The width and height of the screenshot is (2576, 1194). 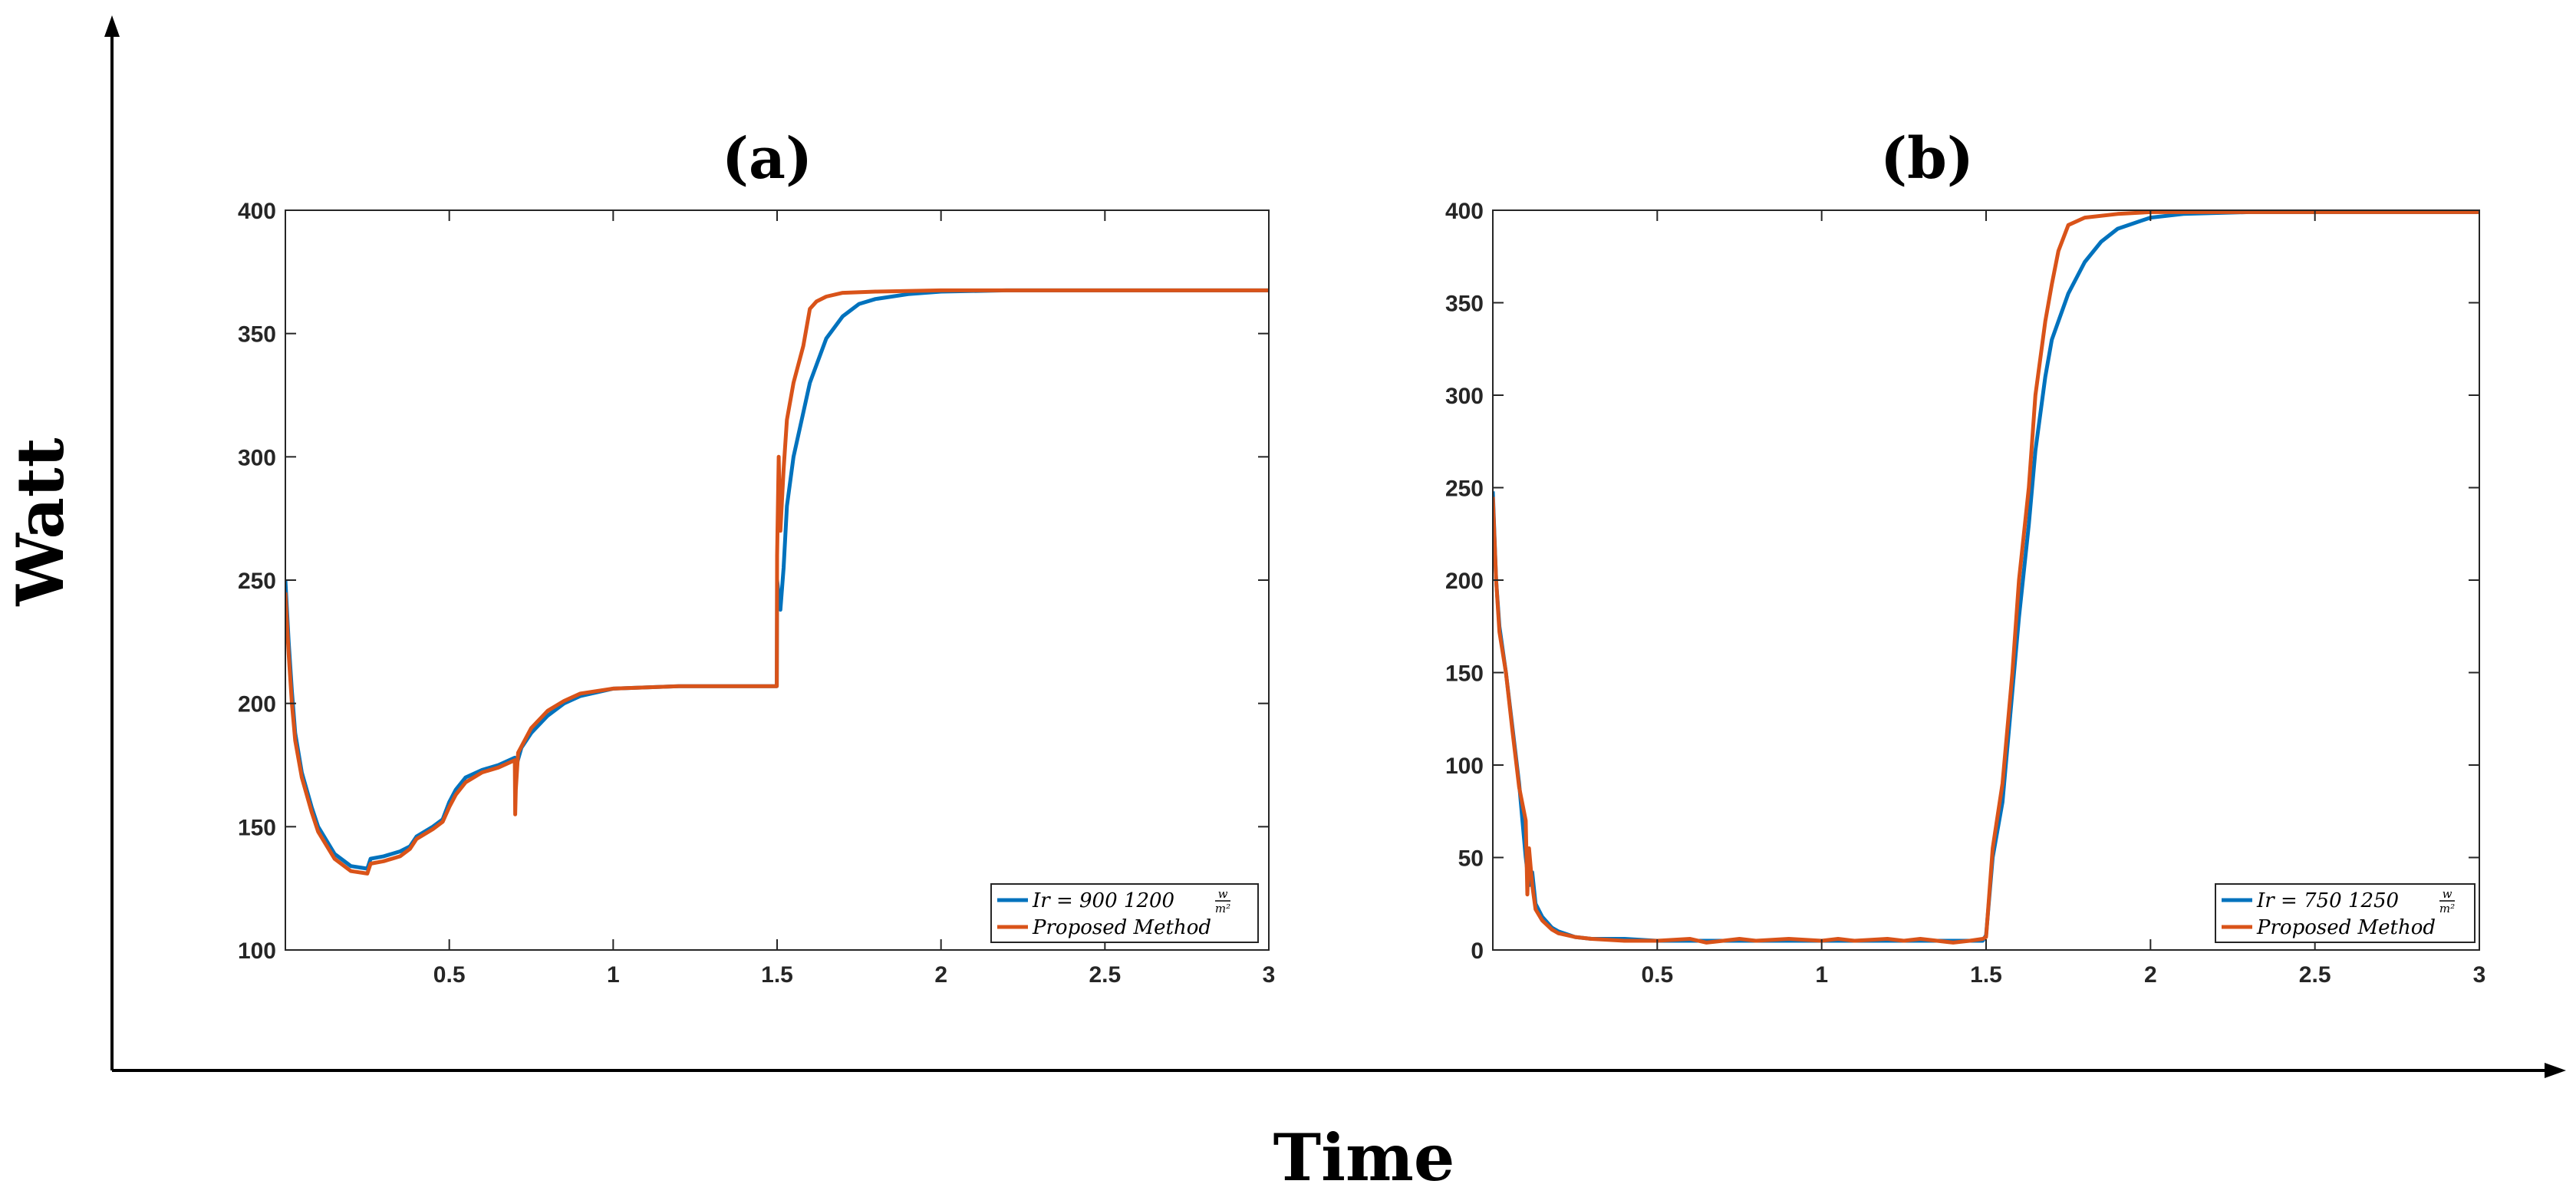 What do you see at coordinates (1986, 975) in the screenshot?
I see `panel-b-xtick-label: 1.5` at bounding box center [1986, 975].